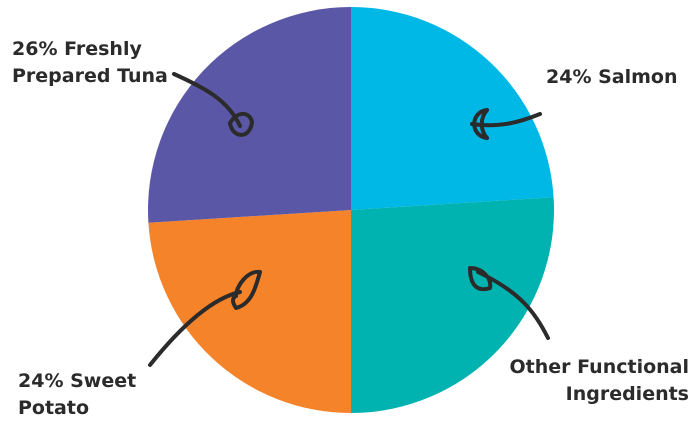 Image resolution: width=699 pixels, height=421 pixels. What do you see at coordinates (506, 124) in the screenshot?
I see `arrow-salmon` at bounding box center [506, 124].